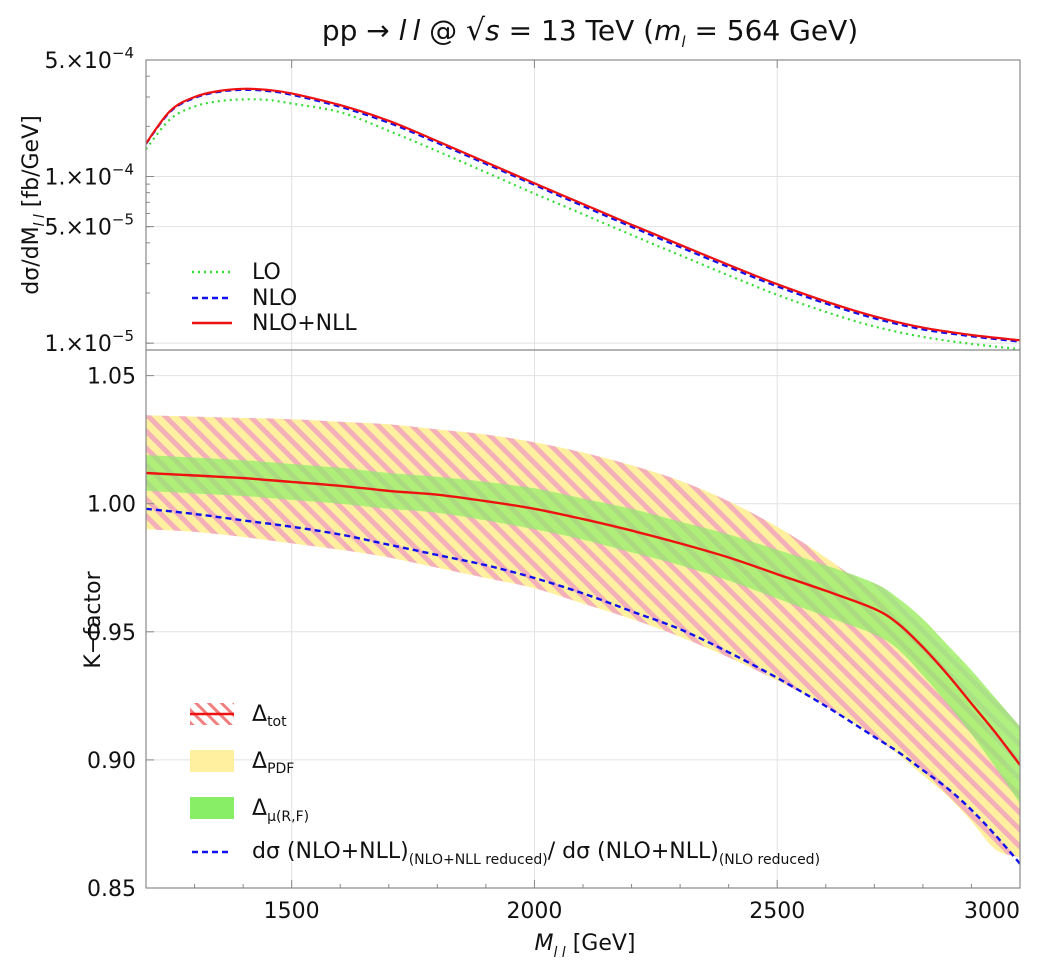 This screenshot has height=965, width=1051. Describe the element at coordinates (212, 808) in the screenshot. I see `legend-scale-swatch` at that location.